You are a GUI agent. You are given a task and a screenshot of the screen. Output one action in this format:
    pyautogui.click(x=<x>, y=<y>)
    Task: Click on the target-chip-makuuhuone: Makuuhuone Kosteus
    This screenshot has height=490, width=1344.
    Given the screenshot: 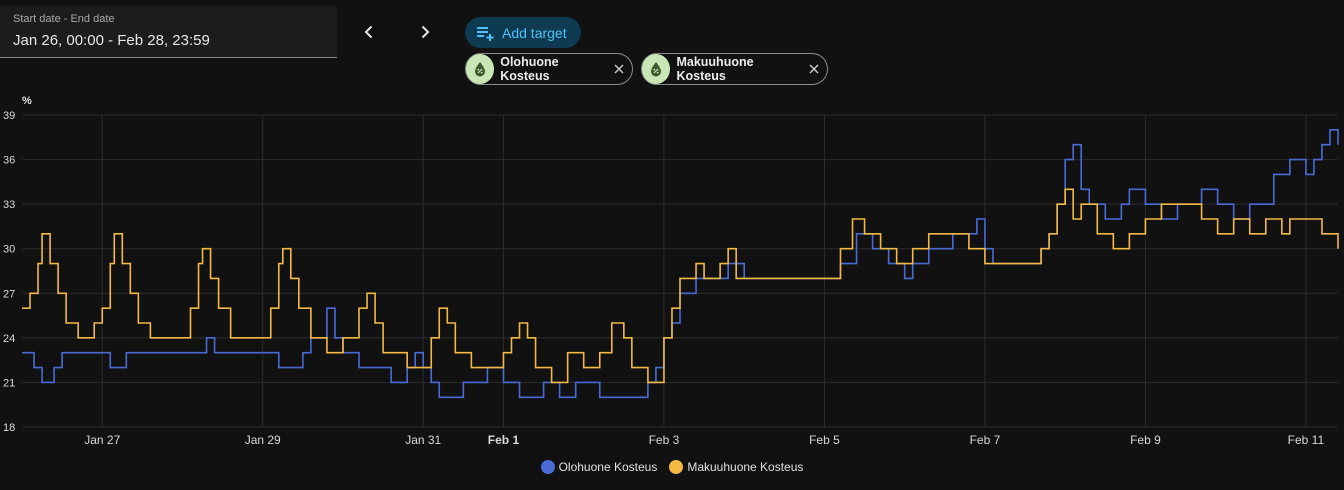 What is the action you would take?
    pyautogui.click(x=734, y=69)
    